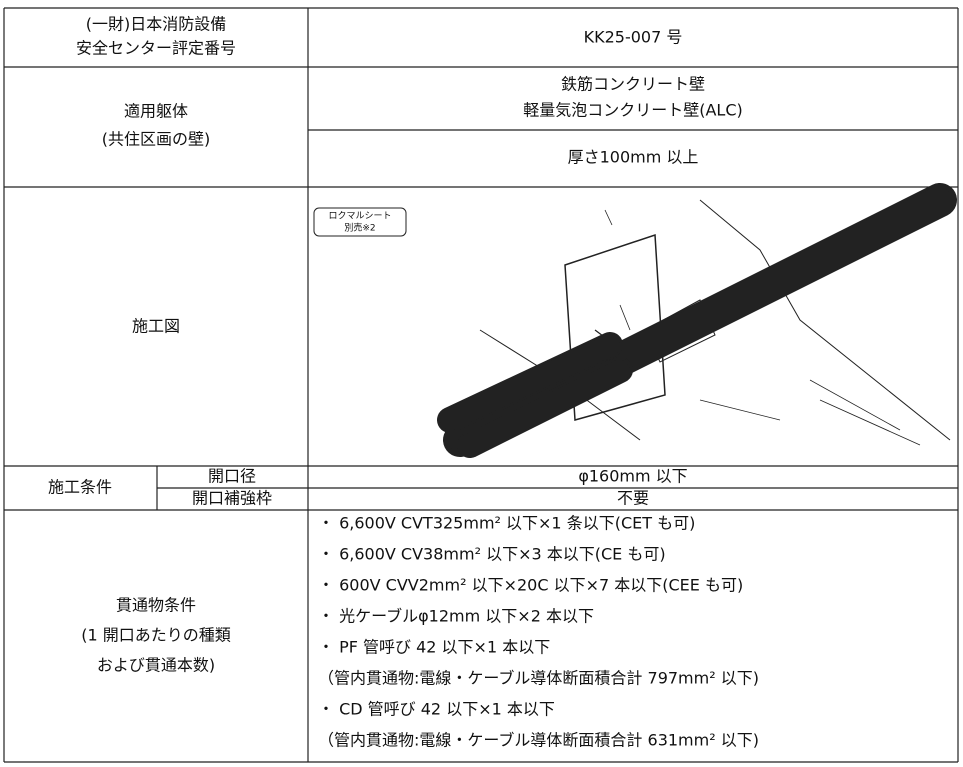 This screenshot has height=767, width=963. I want to click on cell-label: 安全センター評定番号, so click(156, 48).